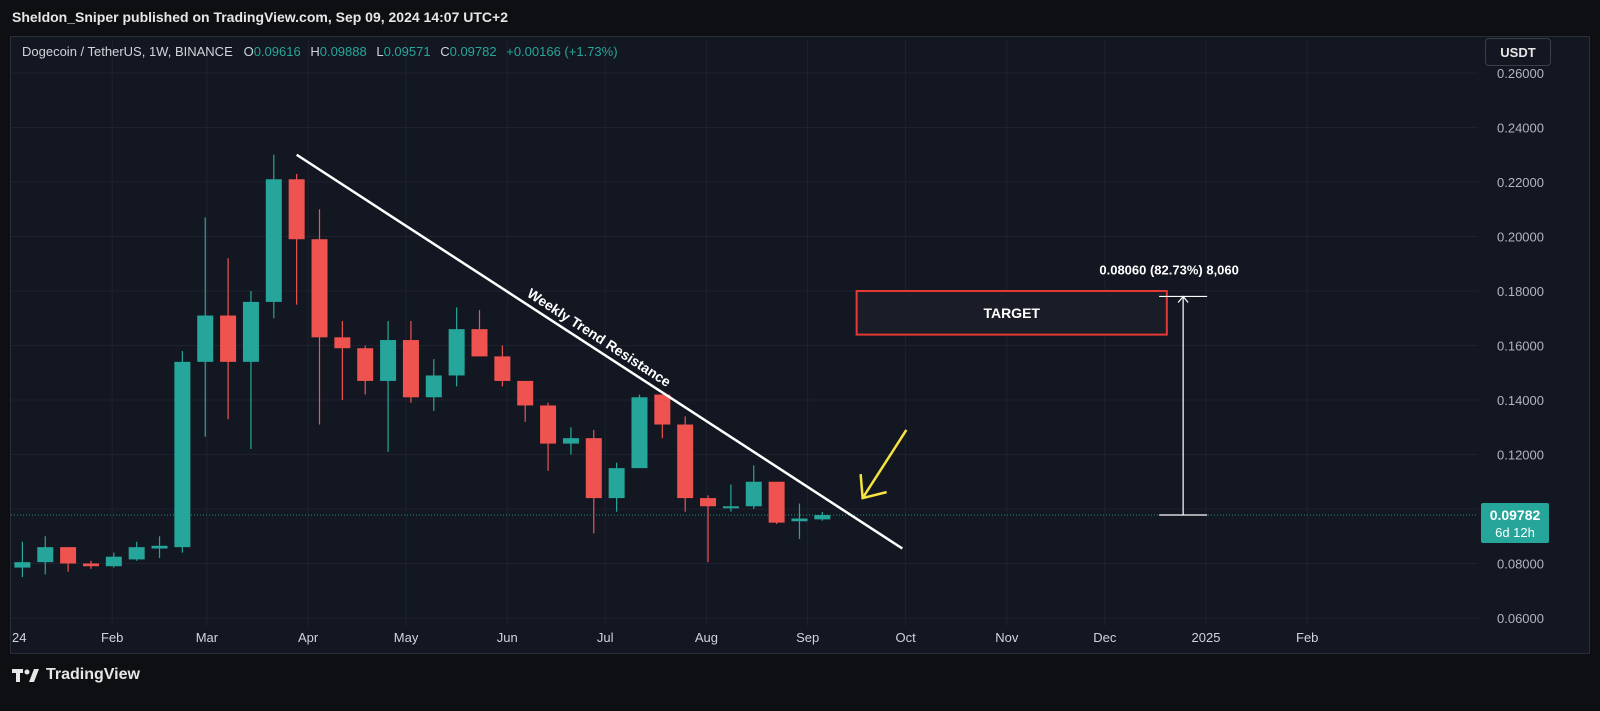 Image resolution: width=1600 pixels, height=711 pixels. What do you see at coordinates (1520, 237) in the screenshot?
I see `price-tick-label: 0.20000` at bounding box center [1520, 237].